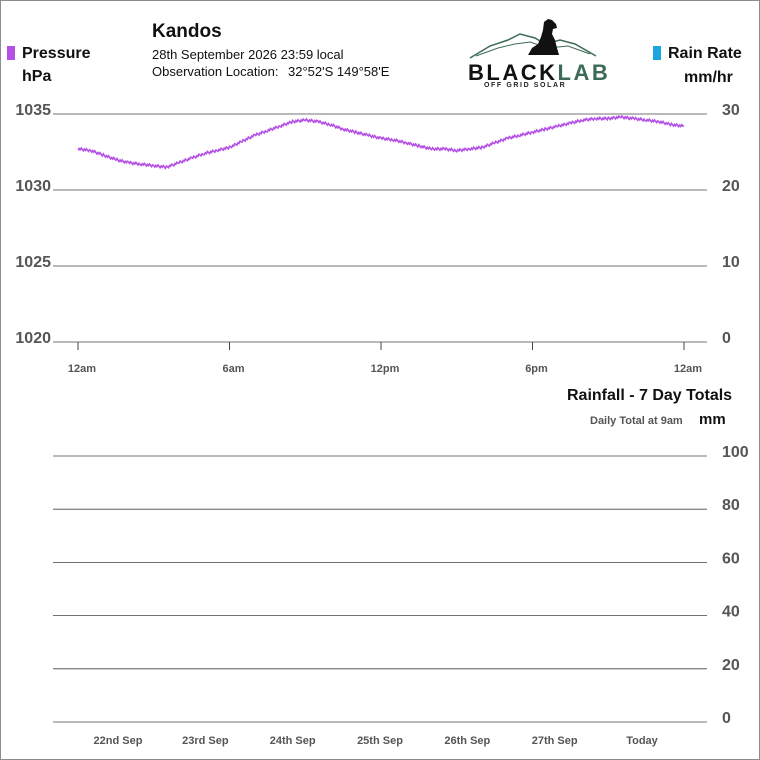  I want to click on rainfall-y-tick-label: 60, so click(731, 558).